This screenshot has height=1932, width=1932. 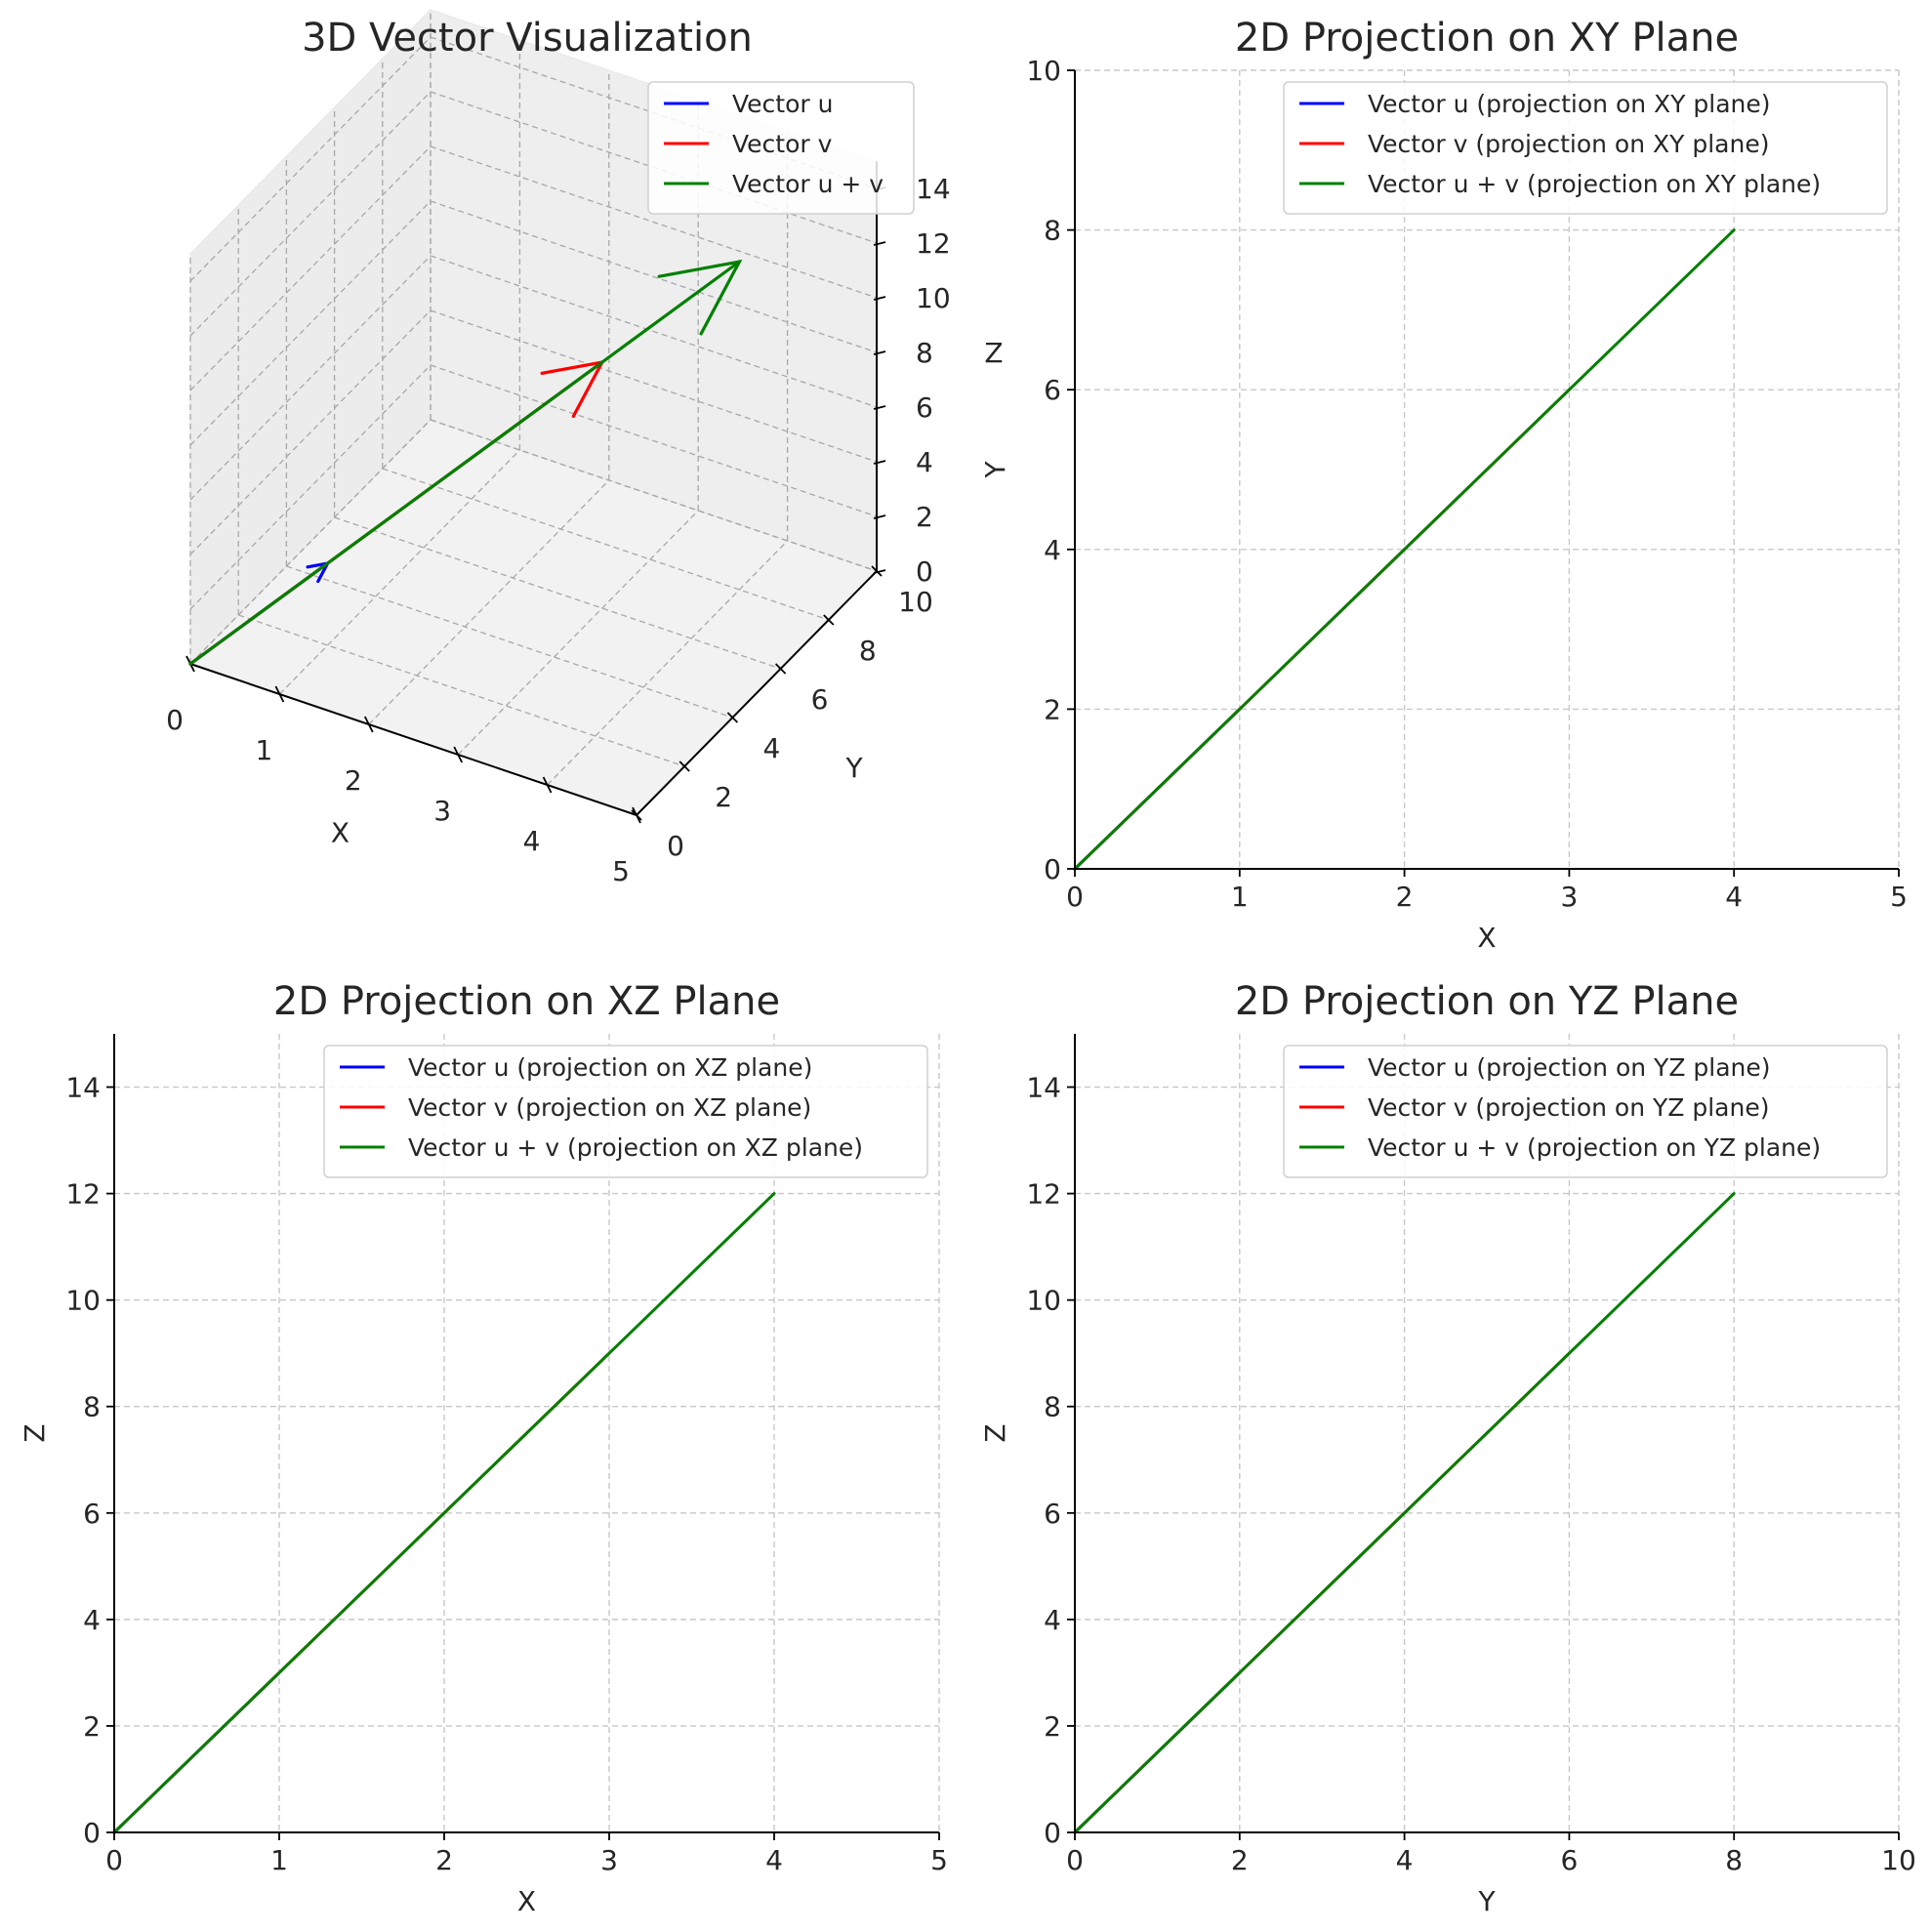 I want to click on legend-label-vector-u-projection-on-yz-plane: Vector u (projection on YZ plane), so click(x=1569, y=1067).